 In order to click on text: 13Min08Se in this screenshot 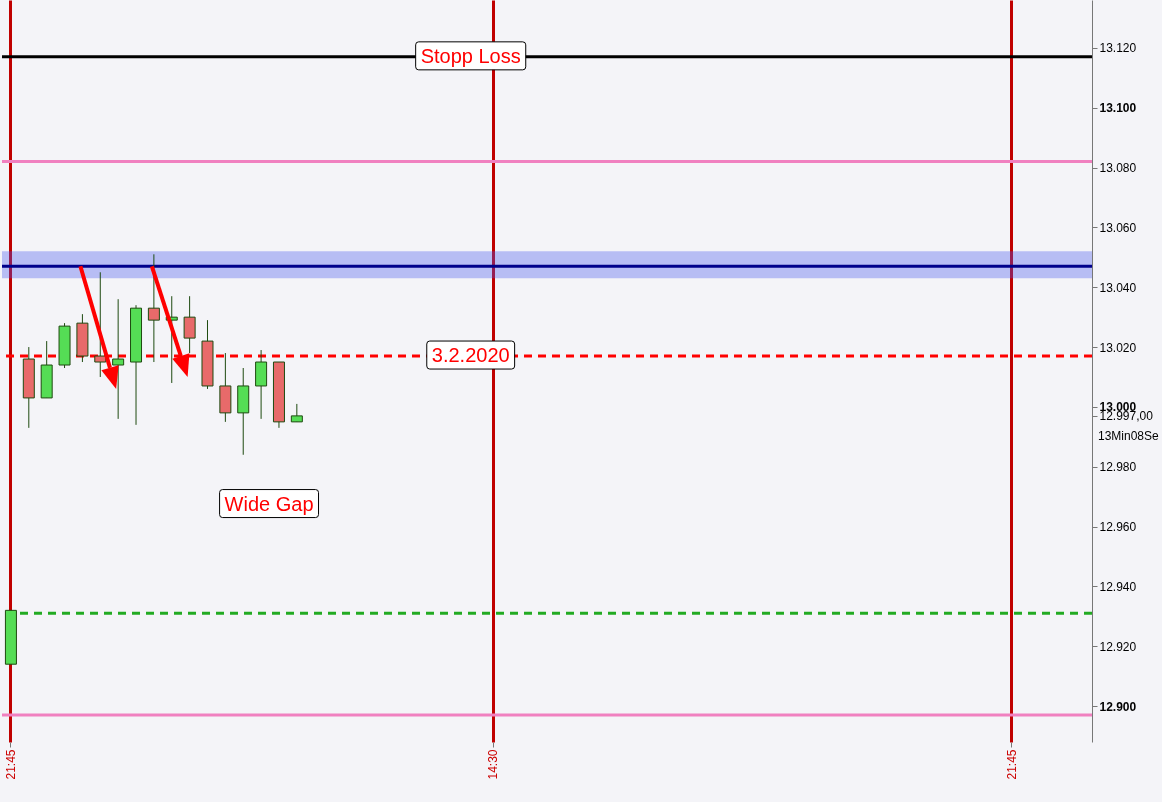, I will do `click(1129, 435)`.